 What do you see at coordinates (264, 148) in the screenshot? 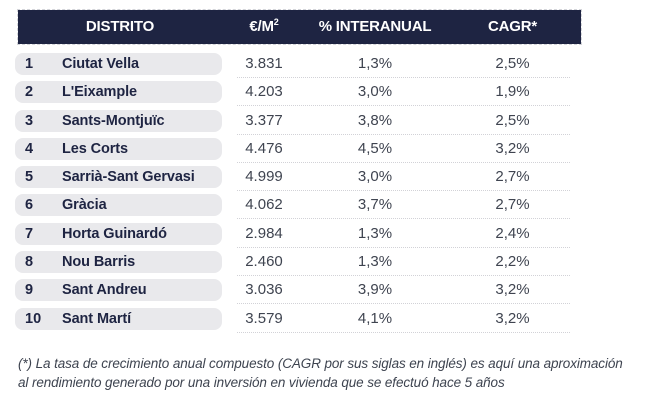
I see `price-per-m2-cell: 4.476` at bounding box center [264, 148].